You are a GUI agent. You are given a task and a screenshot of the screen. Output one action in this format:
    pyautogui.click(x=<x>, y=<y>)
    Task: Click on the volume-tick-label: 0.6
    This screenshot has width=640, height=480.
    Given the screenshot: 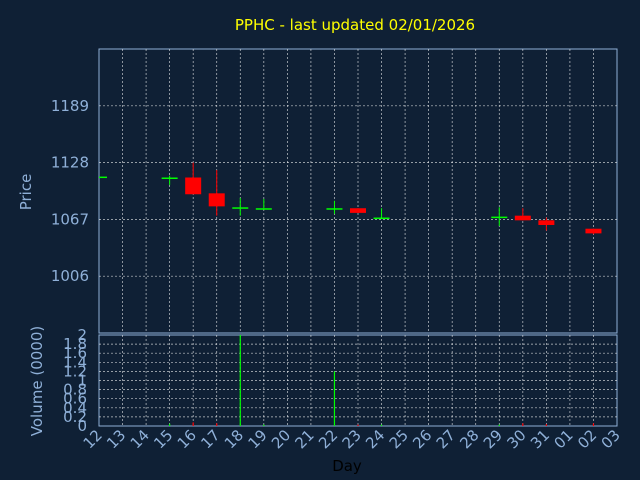 What is the action you would take?
    pyautogui.click(x=75, y=399)
    